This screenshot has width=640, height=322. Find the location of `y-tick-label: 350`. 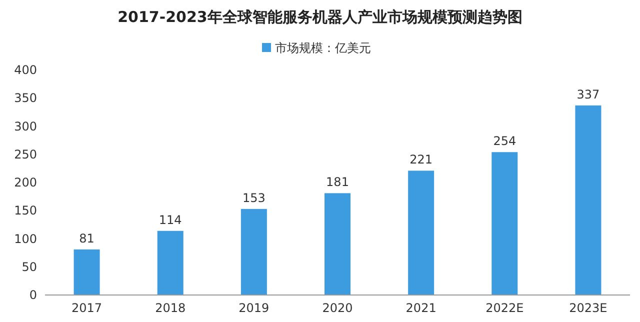

y-tick-label: 350 is located at coordinates (25, 98).